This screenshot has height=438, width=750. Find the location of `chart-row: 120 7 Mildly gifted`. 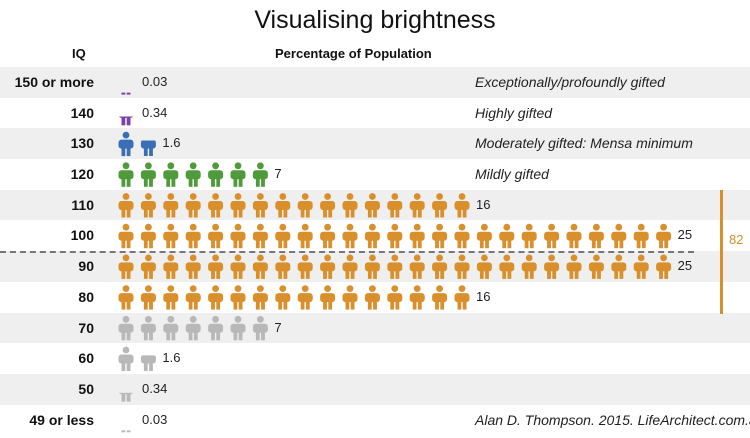

chart-row: 120 7 Mildly gifted is located at coordinates (375, 174).